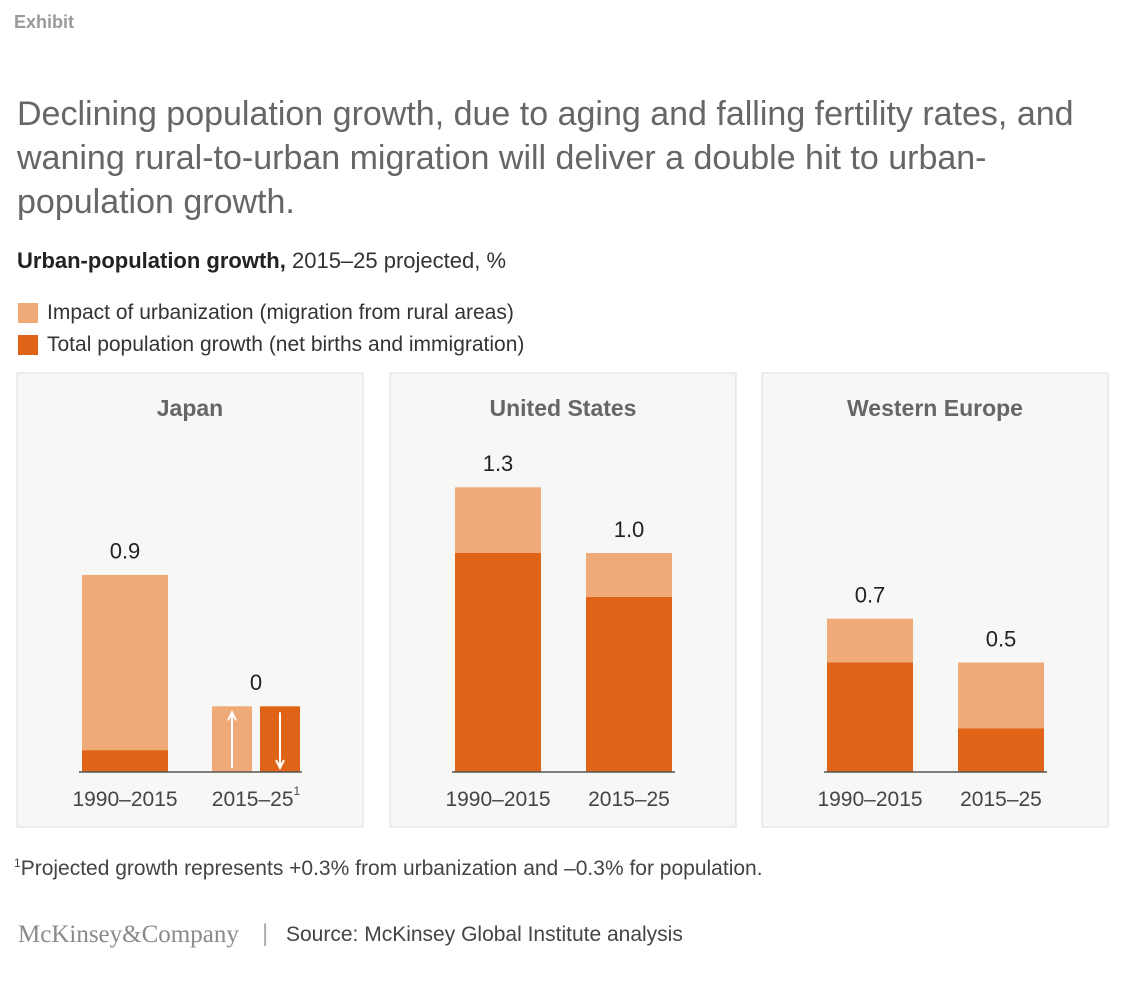 The image size is (1132, 996). Describe the element at coordinates (1001, 638) in the screenshot. I see `total-label: 0.5` at that location.